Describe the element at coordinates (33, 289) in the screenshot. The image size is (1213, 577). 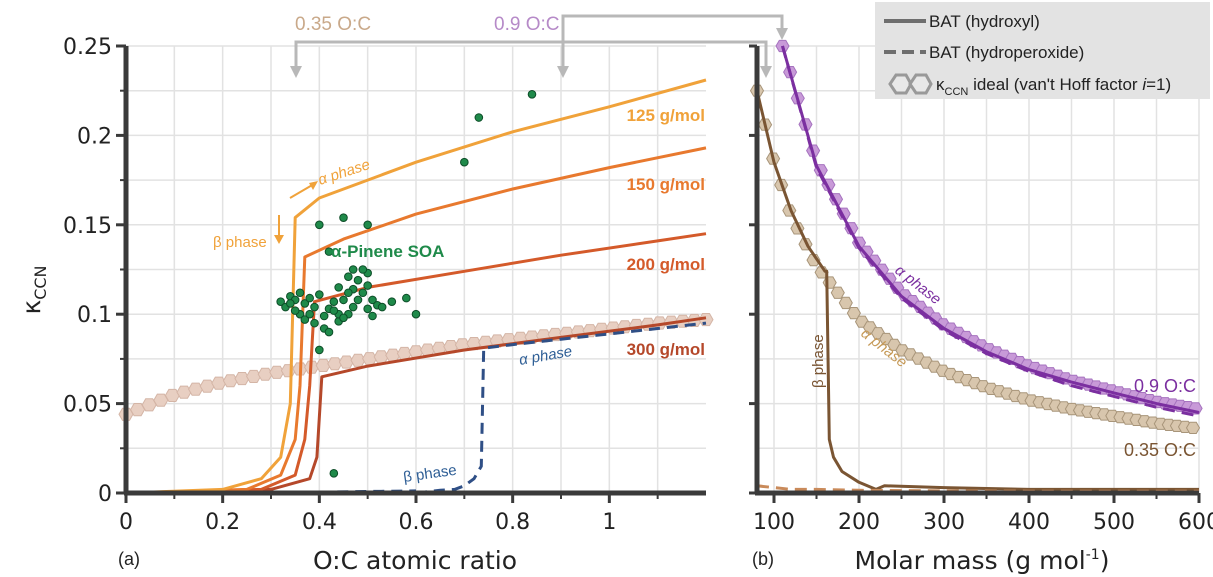
I see `y-axis-label-a: κCCN` at that location.